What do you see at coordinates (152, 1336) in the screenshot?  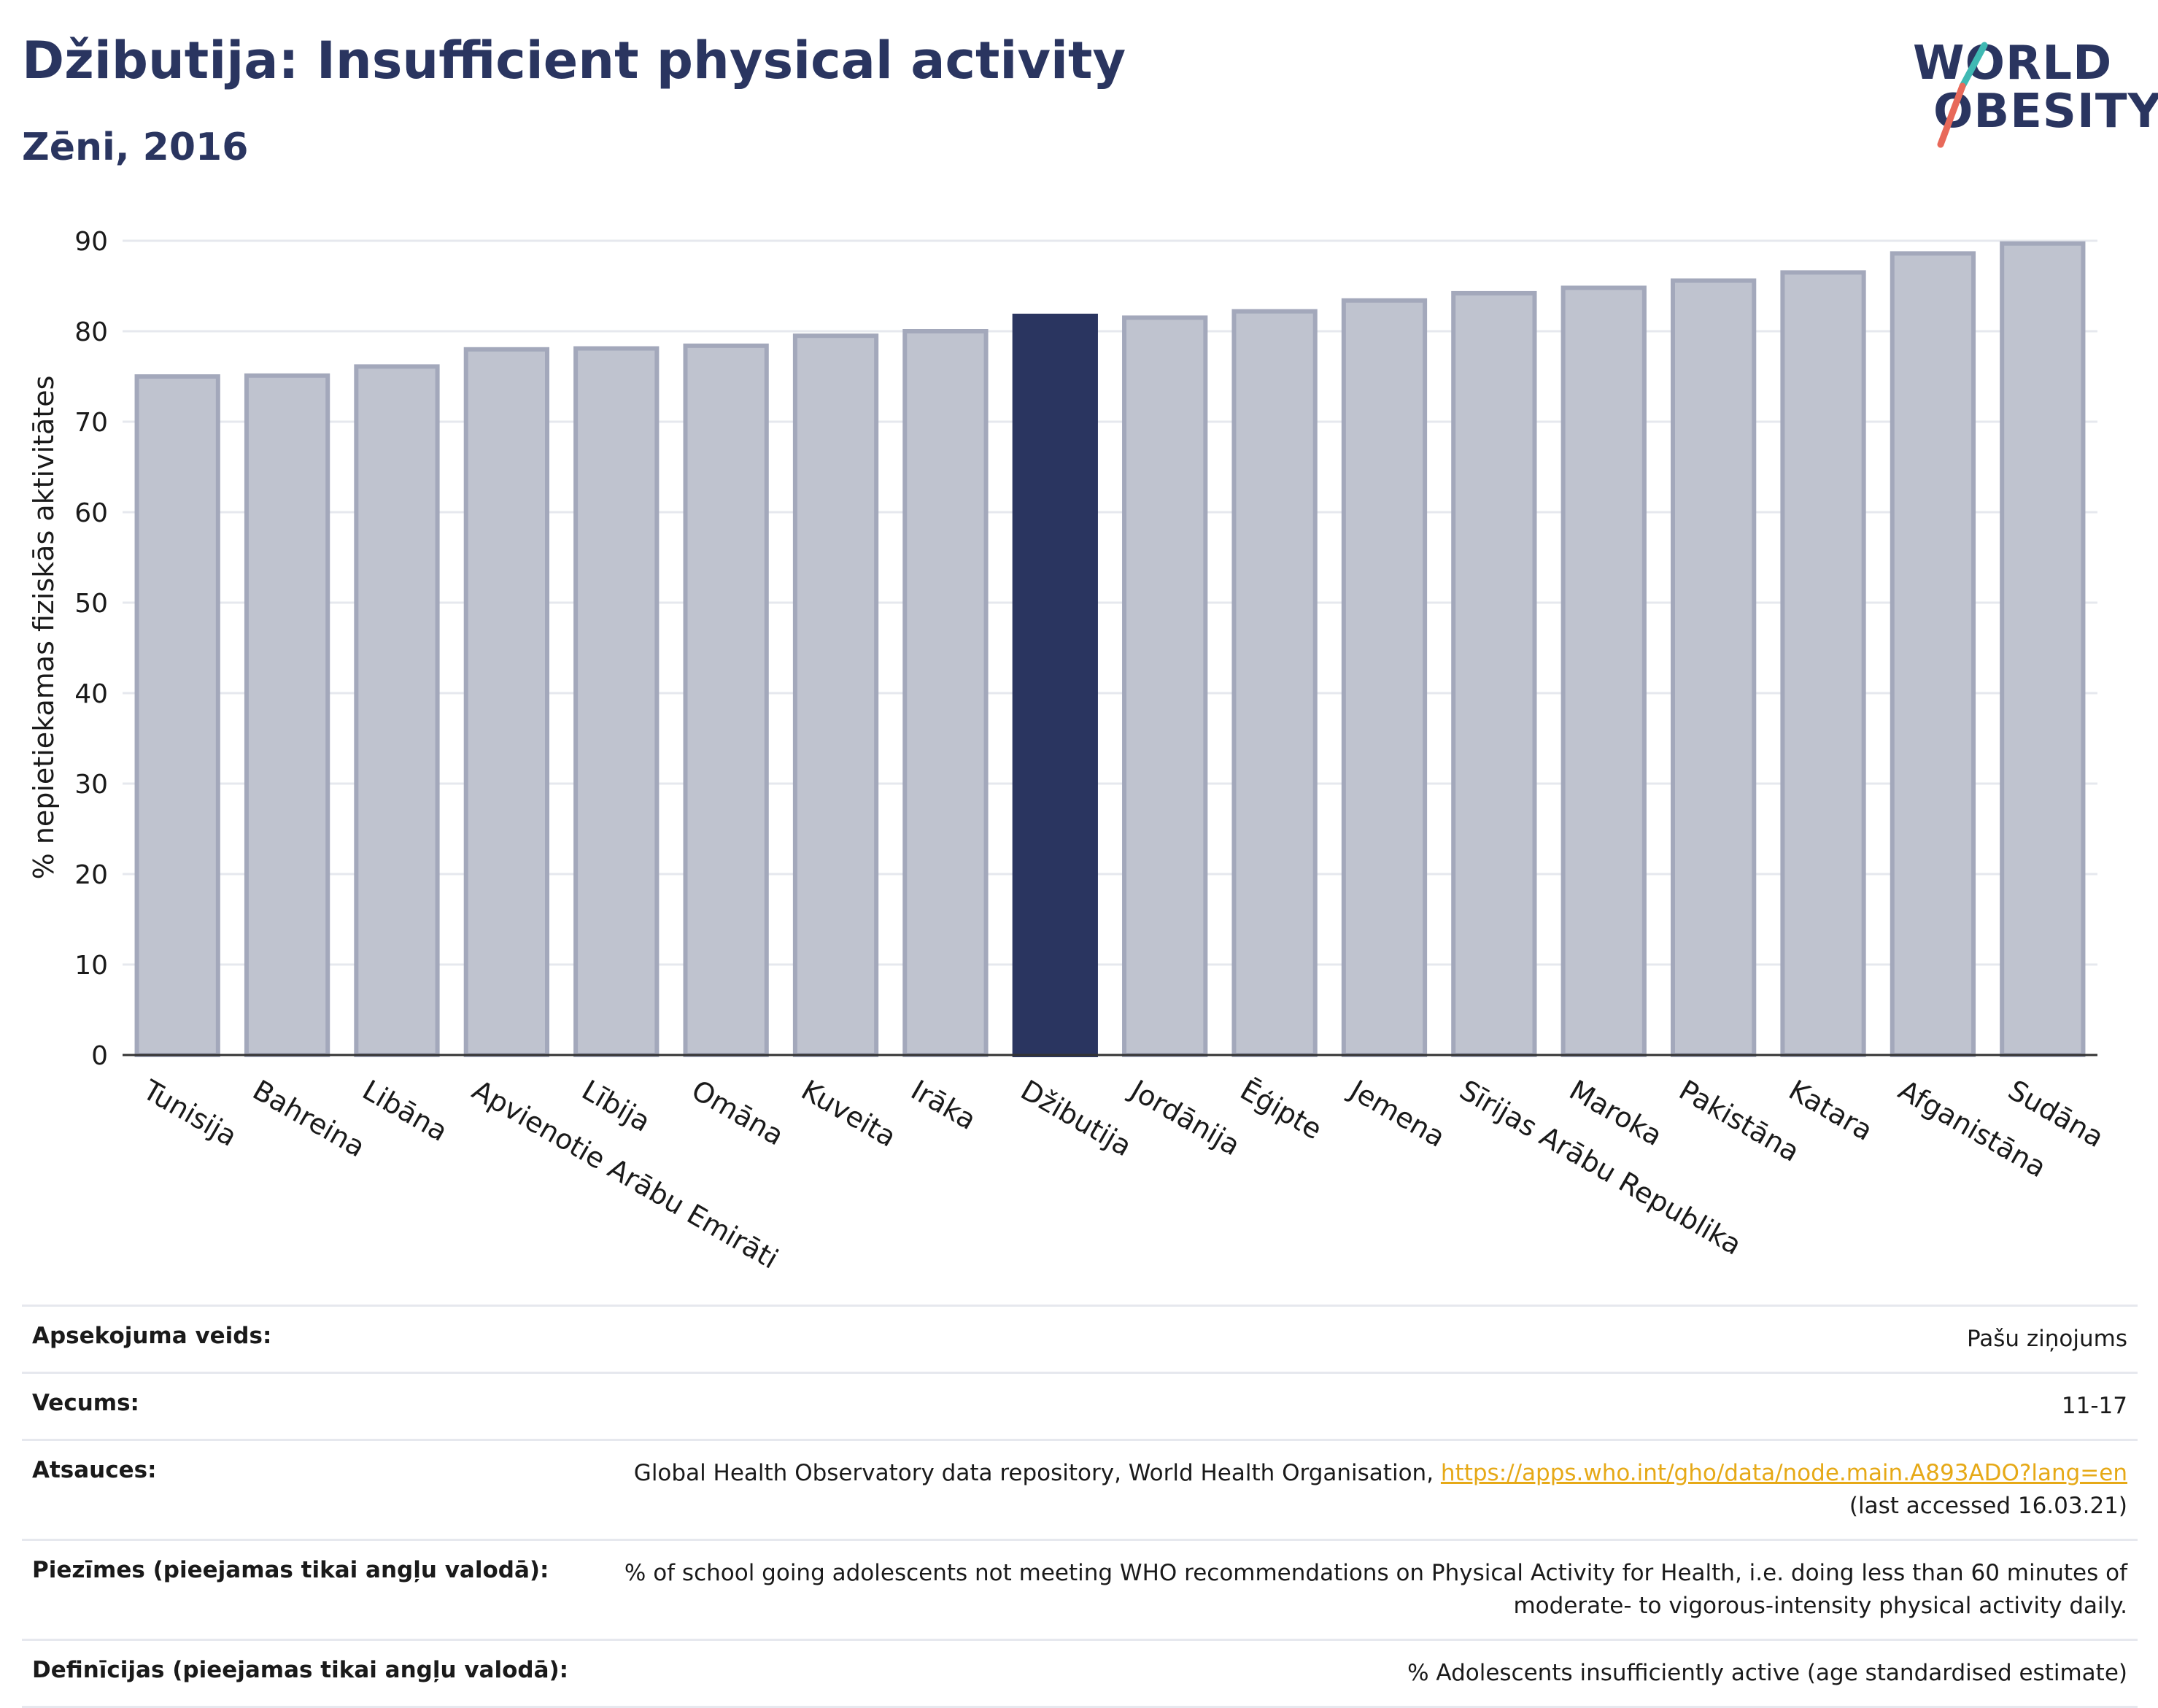 I see `meta-label: Apsekojuma veids:` at bounding box center [152, 1336].